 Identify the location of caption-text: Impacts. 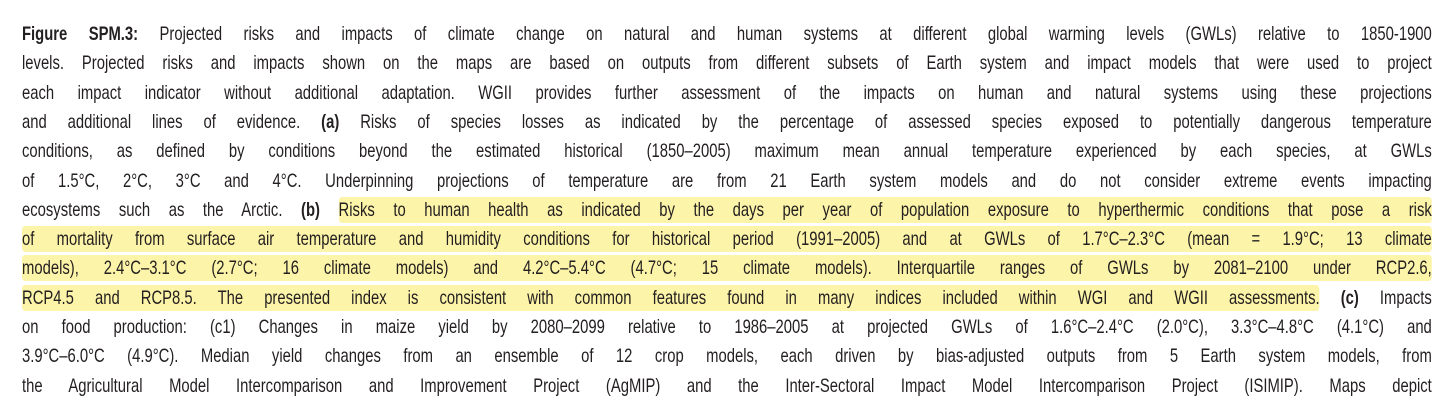
(1395, 297).